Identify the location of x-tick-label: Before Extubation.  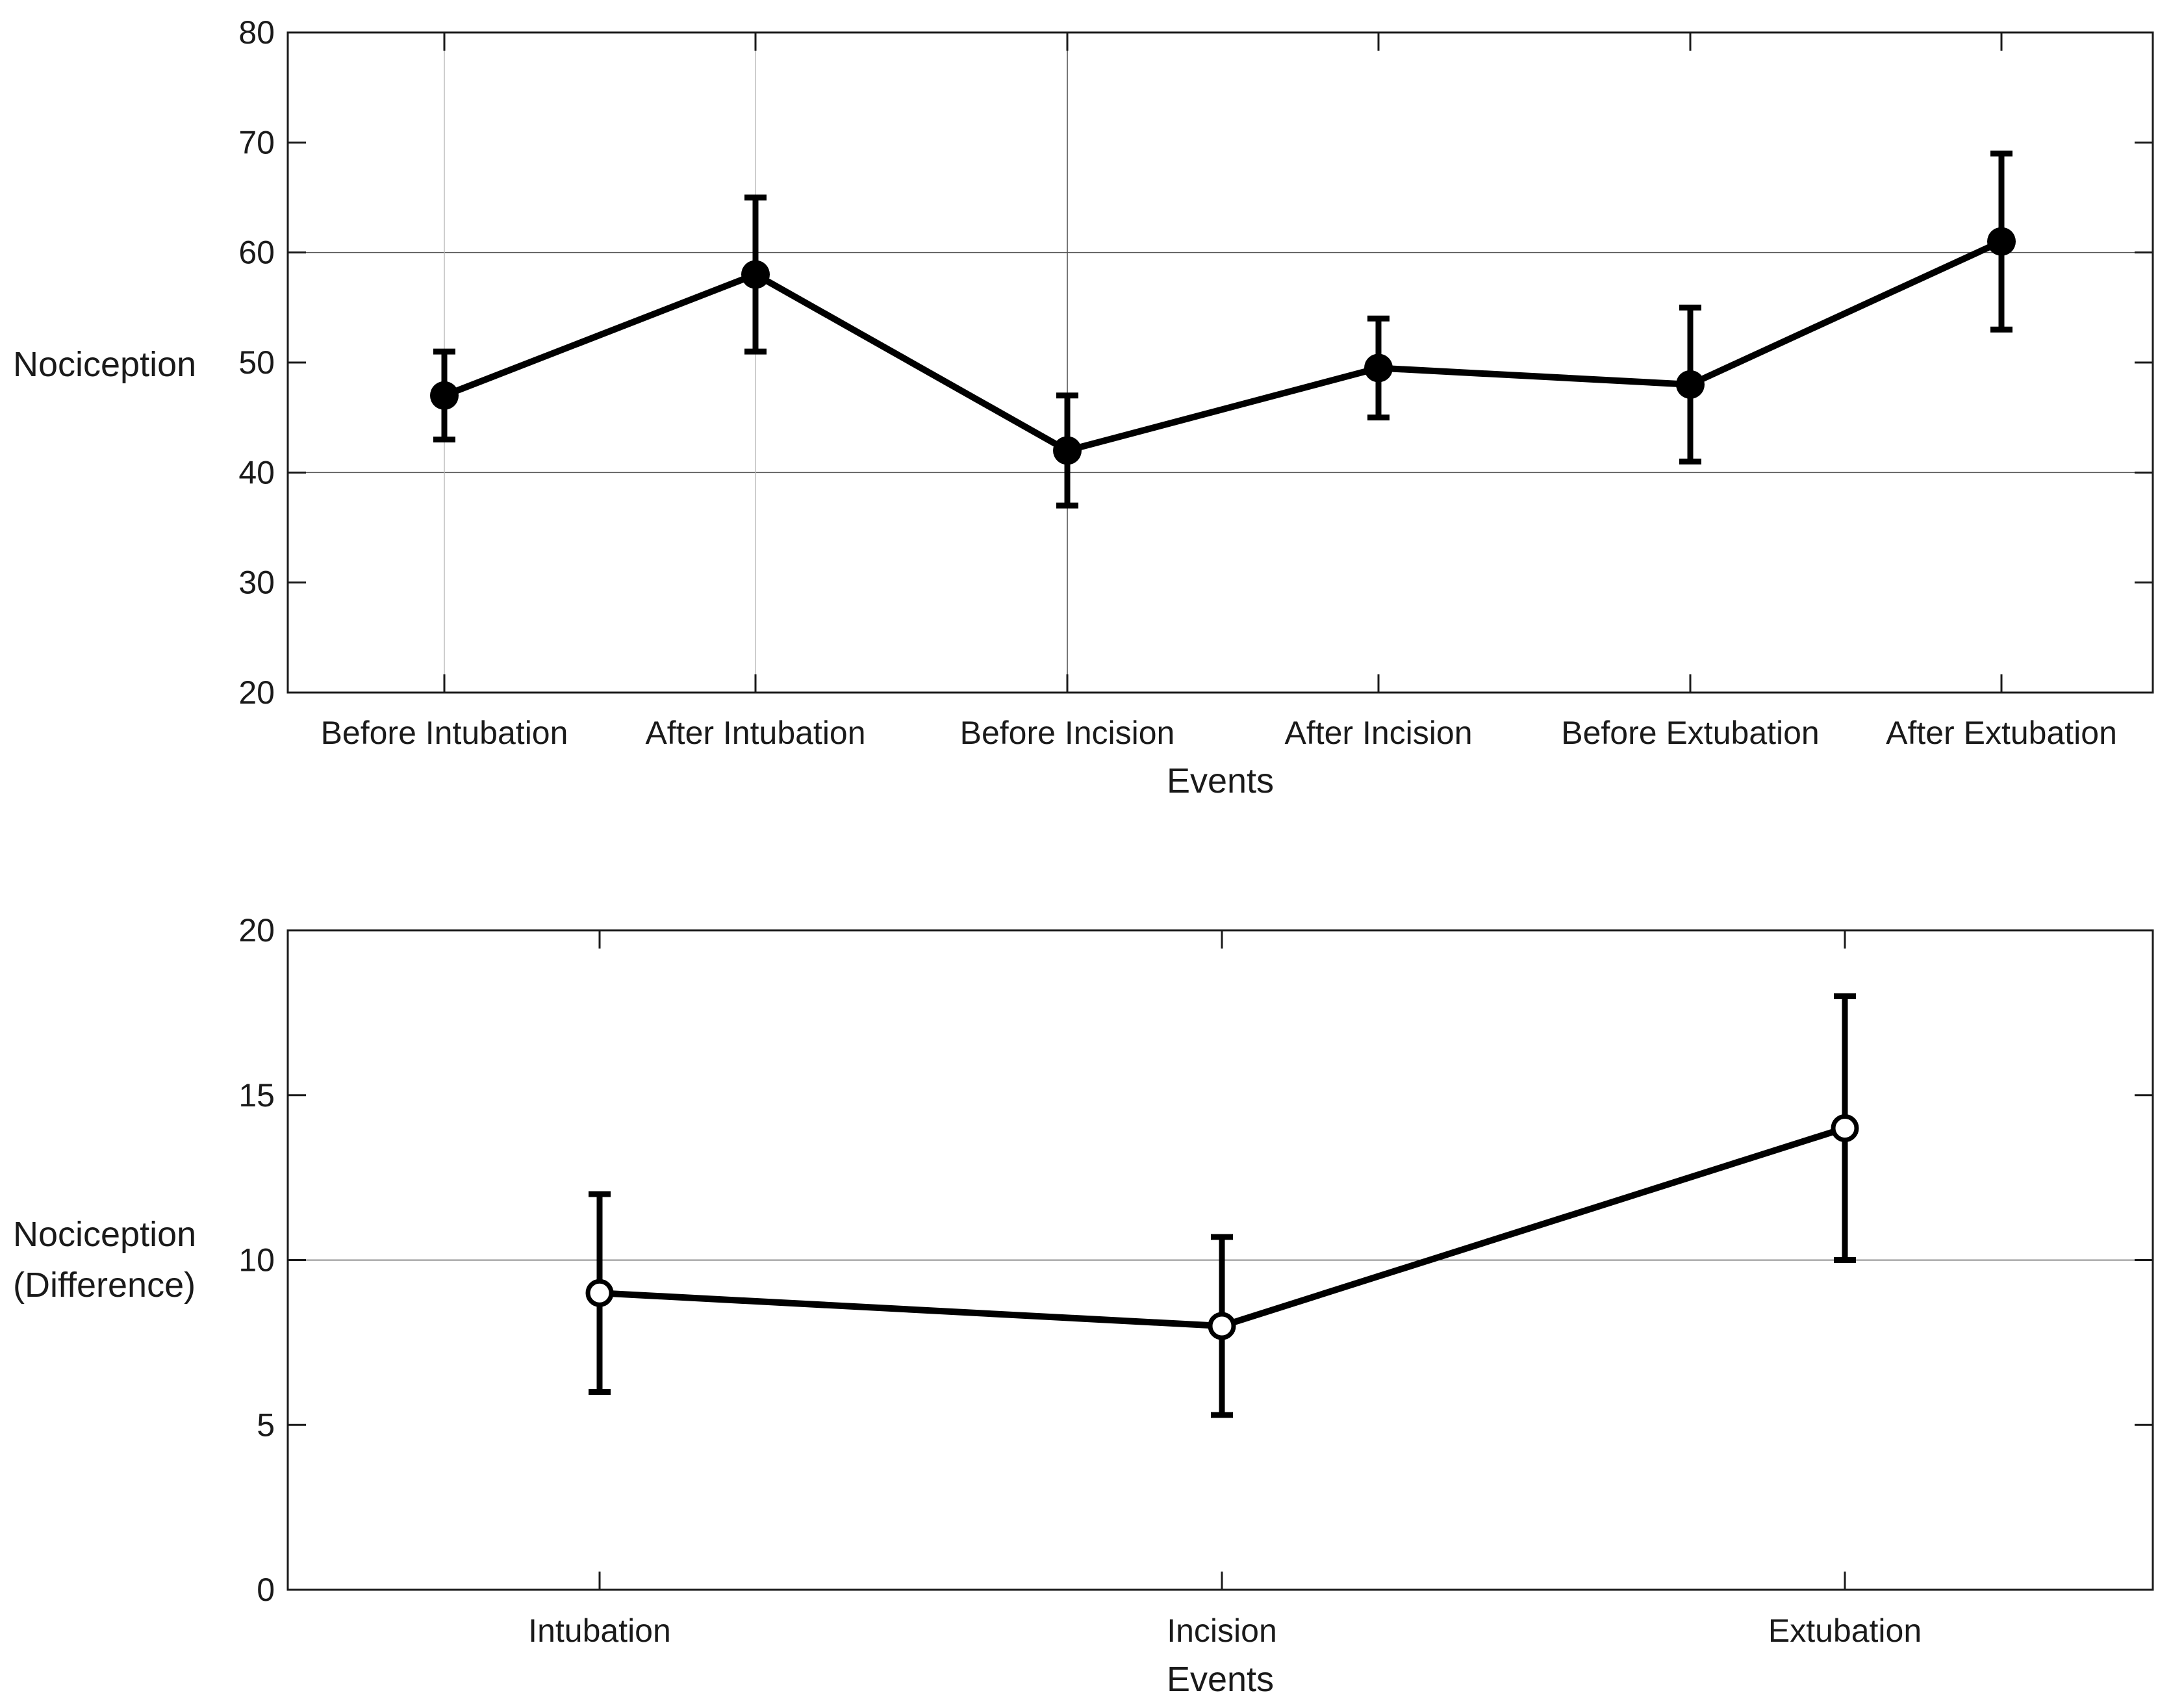
(1690, 733).